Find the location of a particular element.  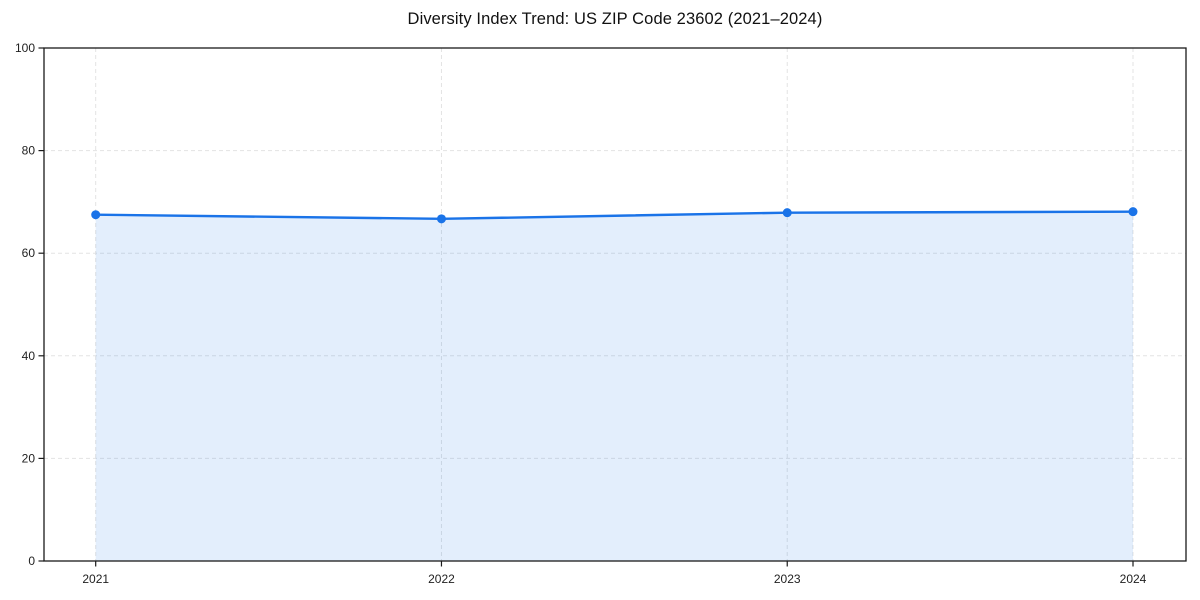

y-tick-label: 60 is located at coordinates (29, 253).